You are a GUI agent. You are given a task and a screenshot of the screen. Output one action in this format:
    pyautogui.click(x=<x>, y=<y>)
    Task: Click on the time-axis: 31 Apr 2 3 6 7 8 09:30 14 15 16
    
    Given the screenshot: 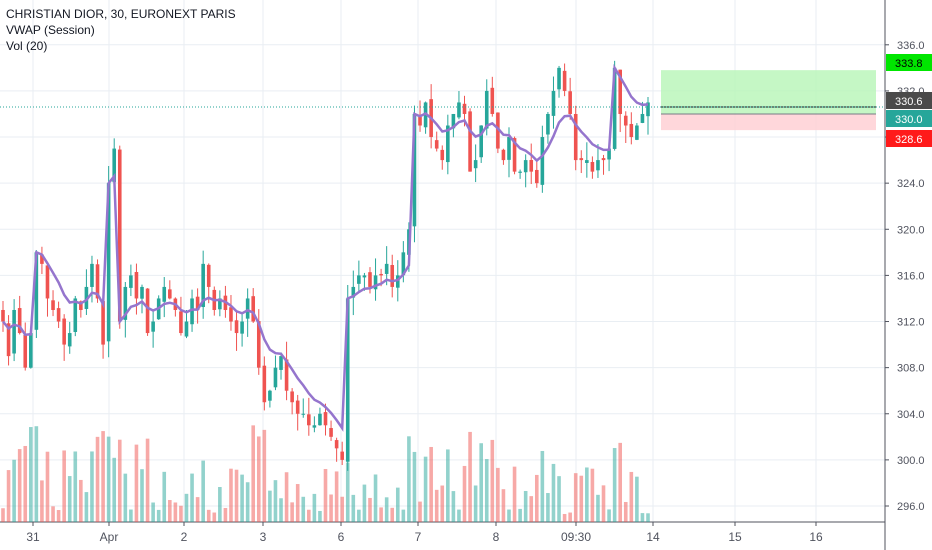 What is the action you would take?
    pyautogui.click(x=424, y=533)
    